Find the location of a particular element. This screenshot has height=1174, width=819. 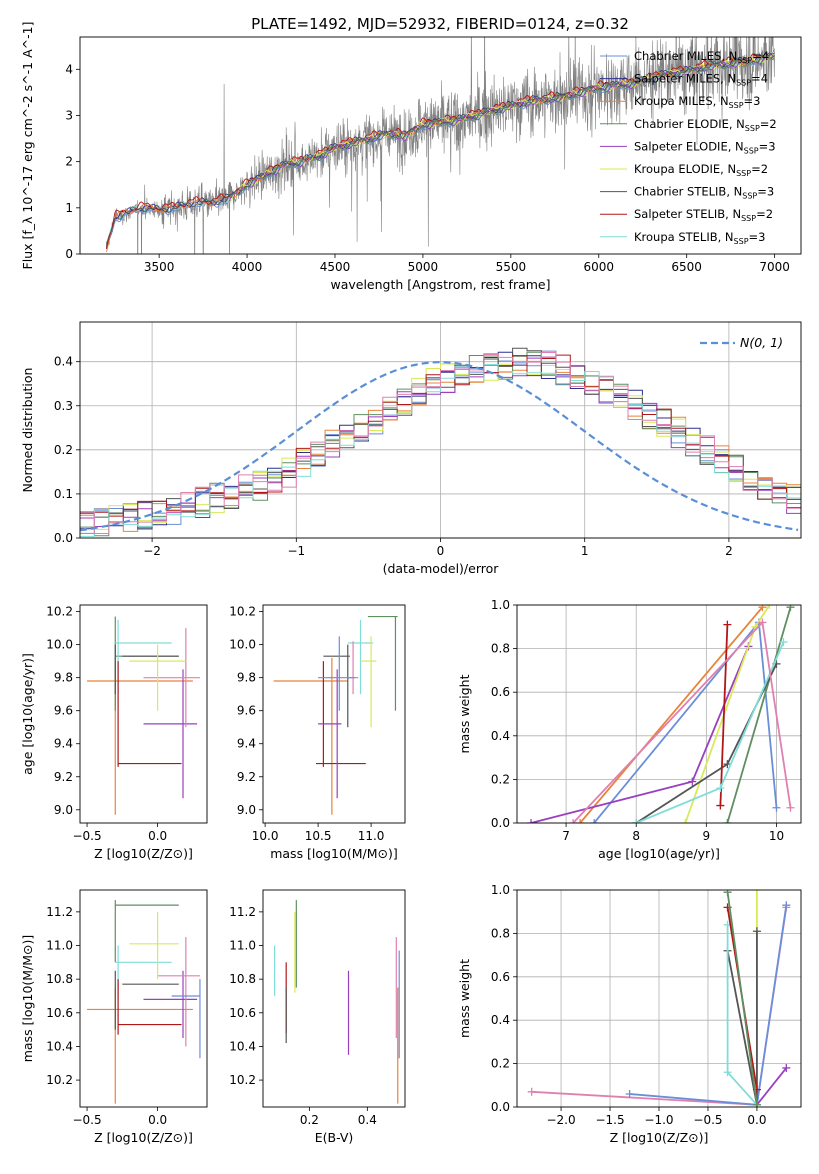

y-axis-label: mass weight is located at coordinates (464, 713).